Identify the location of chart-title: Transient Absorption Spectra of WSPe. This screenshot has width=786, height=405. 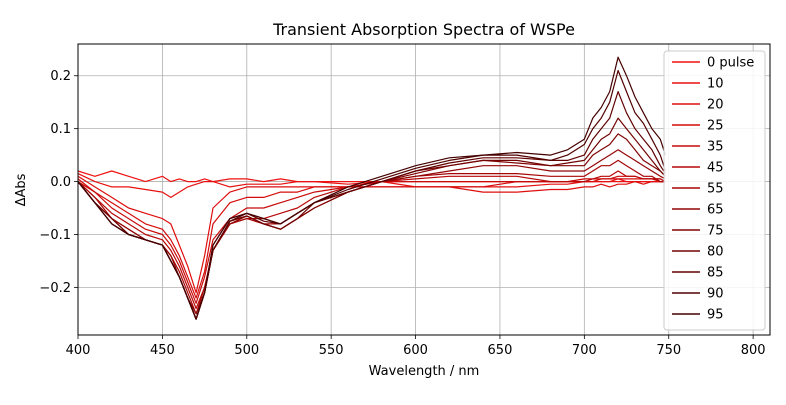
(423, 29).